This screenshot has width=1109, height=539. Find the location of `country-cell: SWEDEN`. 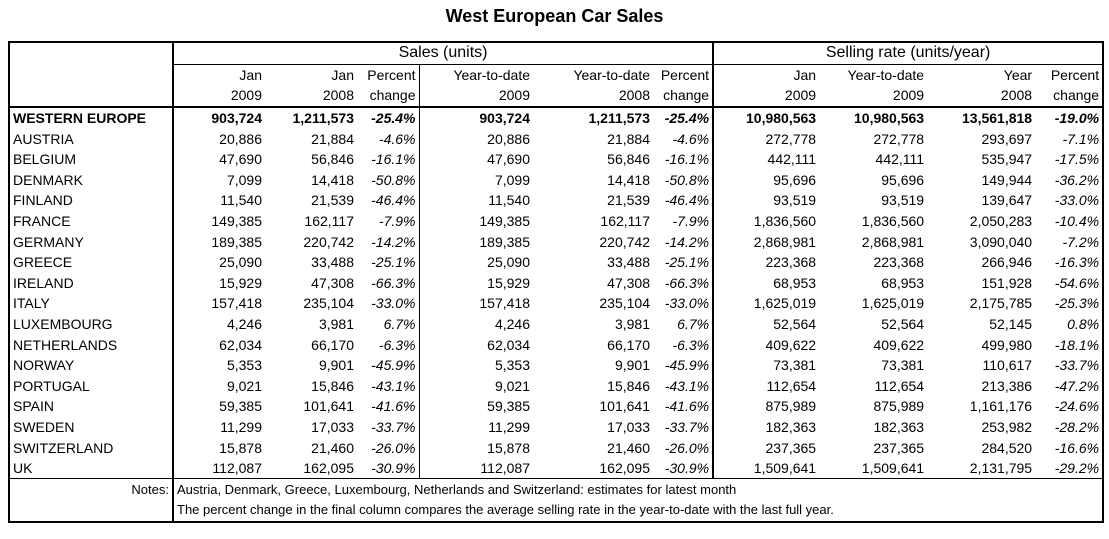

country-cell: SWEDEN is located at coordinates (44, 426).